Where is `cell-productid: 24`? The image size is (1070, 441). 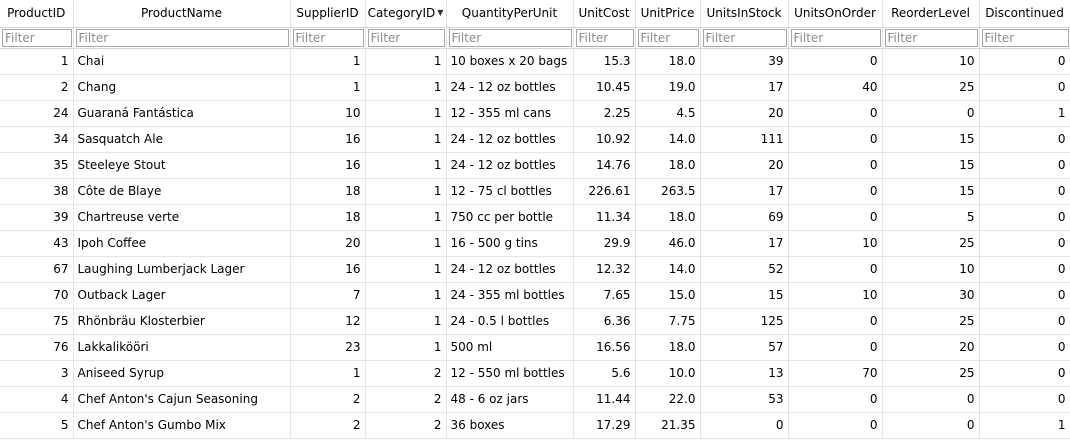 cell-productid: 24 is located at coordinates (37, 113).